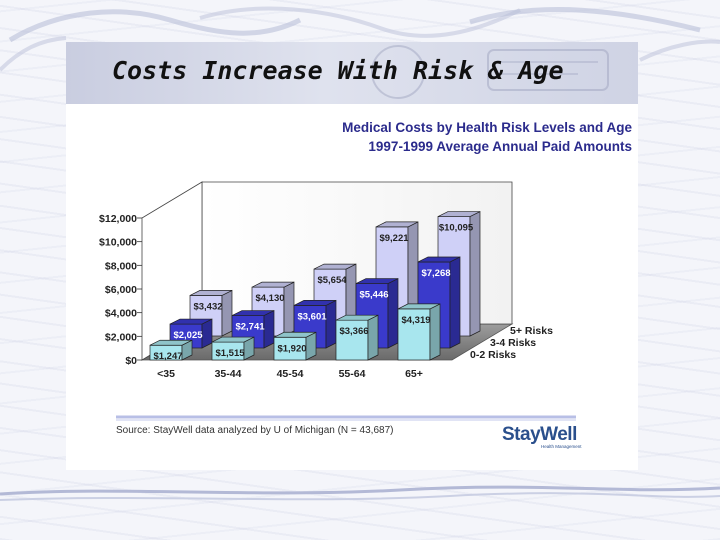 Image resolution: width=720 pixels, height=540 pixels. Describe the element at coordinates (338, 70) in the screenshot. I see `slide-title: Costs Increase With Risk & Age` at that location.